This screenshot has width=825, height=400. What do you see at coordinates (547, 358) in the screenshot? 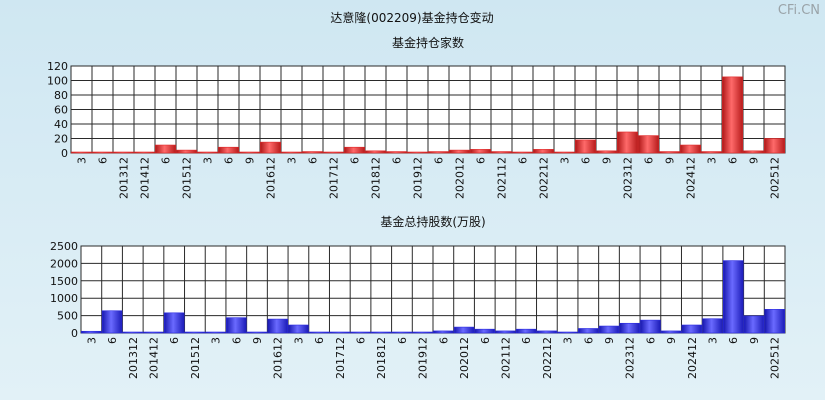
I see `shares-xtick-label: 202212` at bounding box center [547, 358].